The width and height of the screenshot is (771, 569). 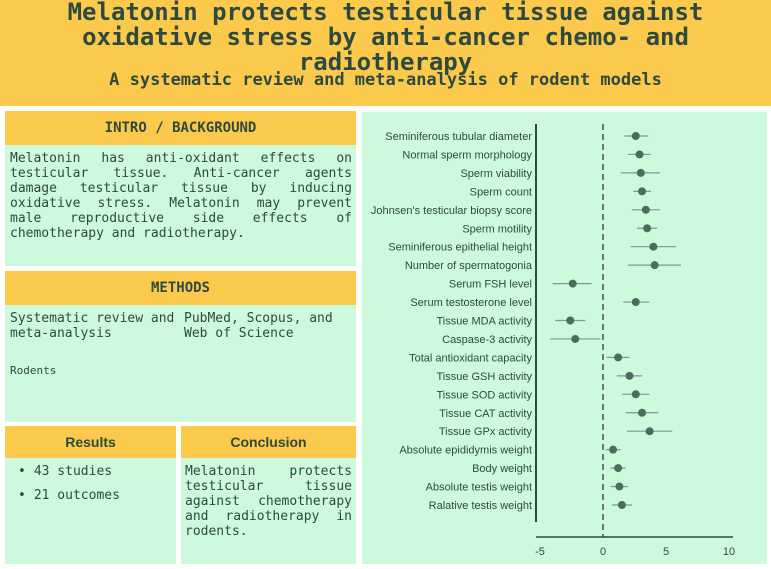 I want to click on results-list: 43 studies 21 outcomes, so click(x=69, y=488).